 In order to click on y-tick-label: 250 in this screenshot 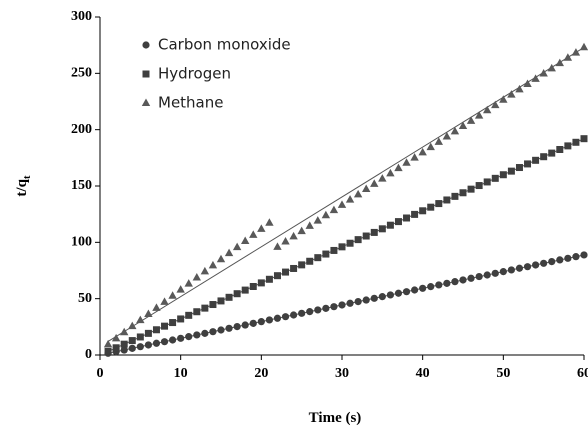, I will do `click(81, 73)`.